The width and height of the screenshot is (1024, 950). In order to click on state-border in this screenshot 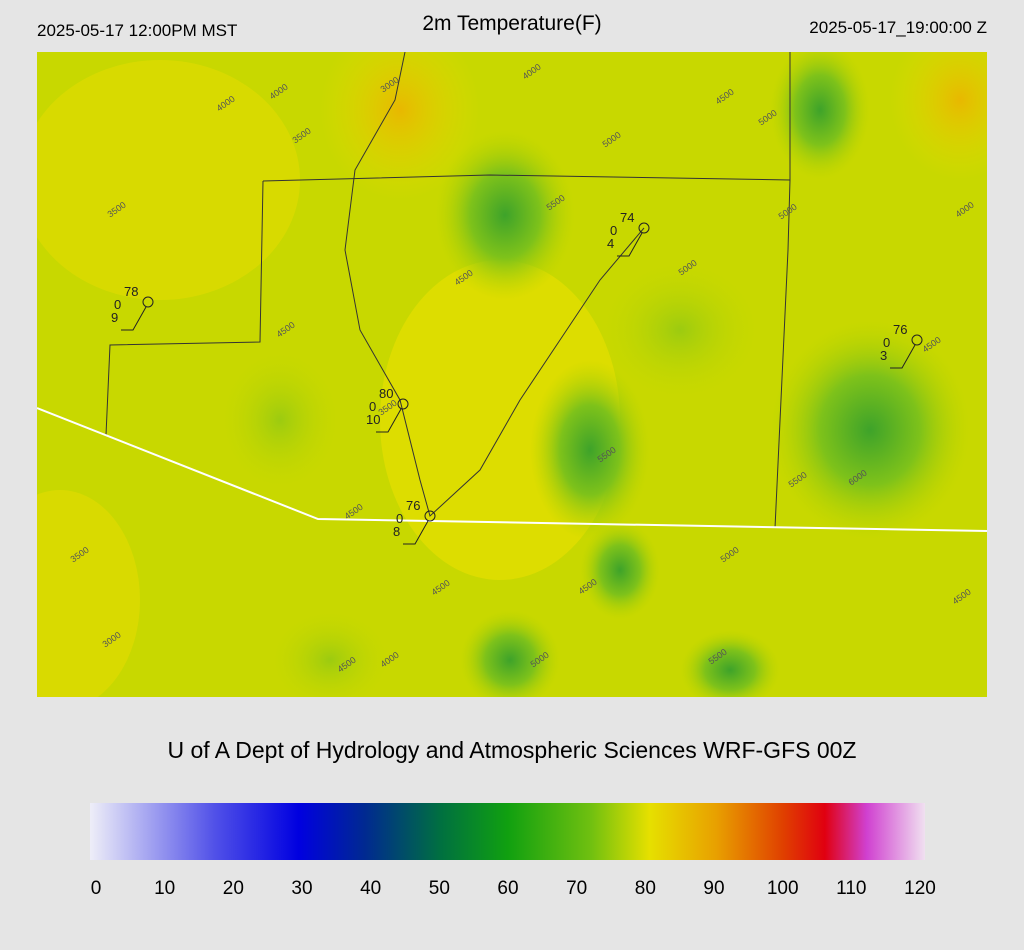, I will do `click(512, 469)`.